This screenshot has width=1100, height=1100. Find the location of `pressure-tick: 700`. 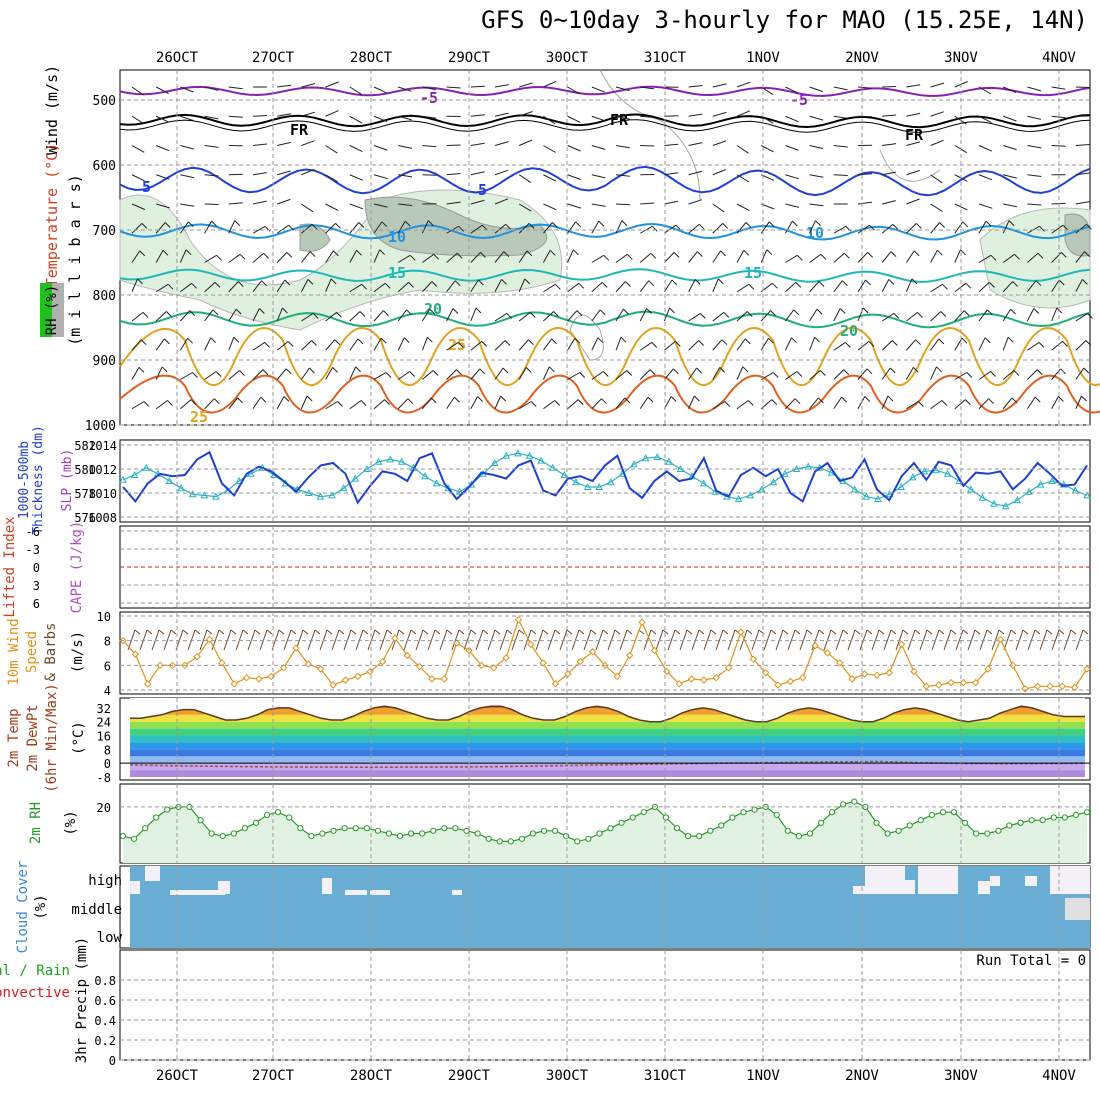

pressure-tick: 700 is located at coordinates (104, 231).